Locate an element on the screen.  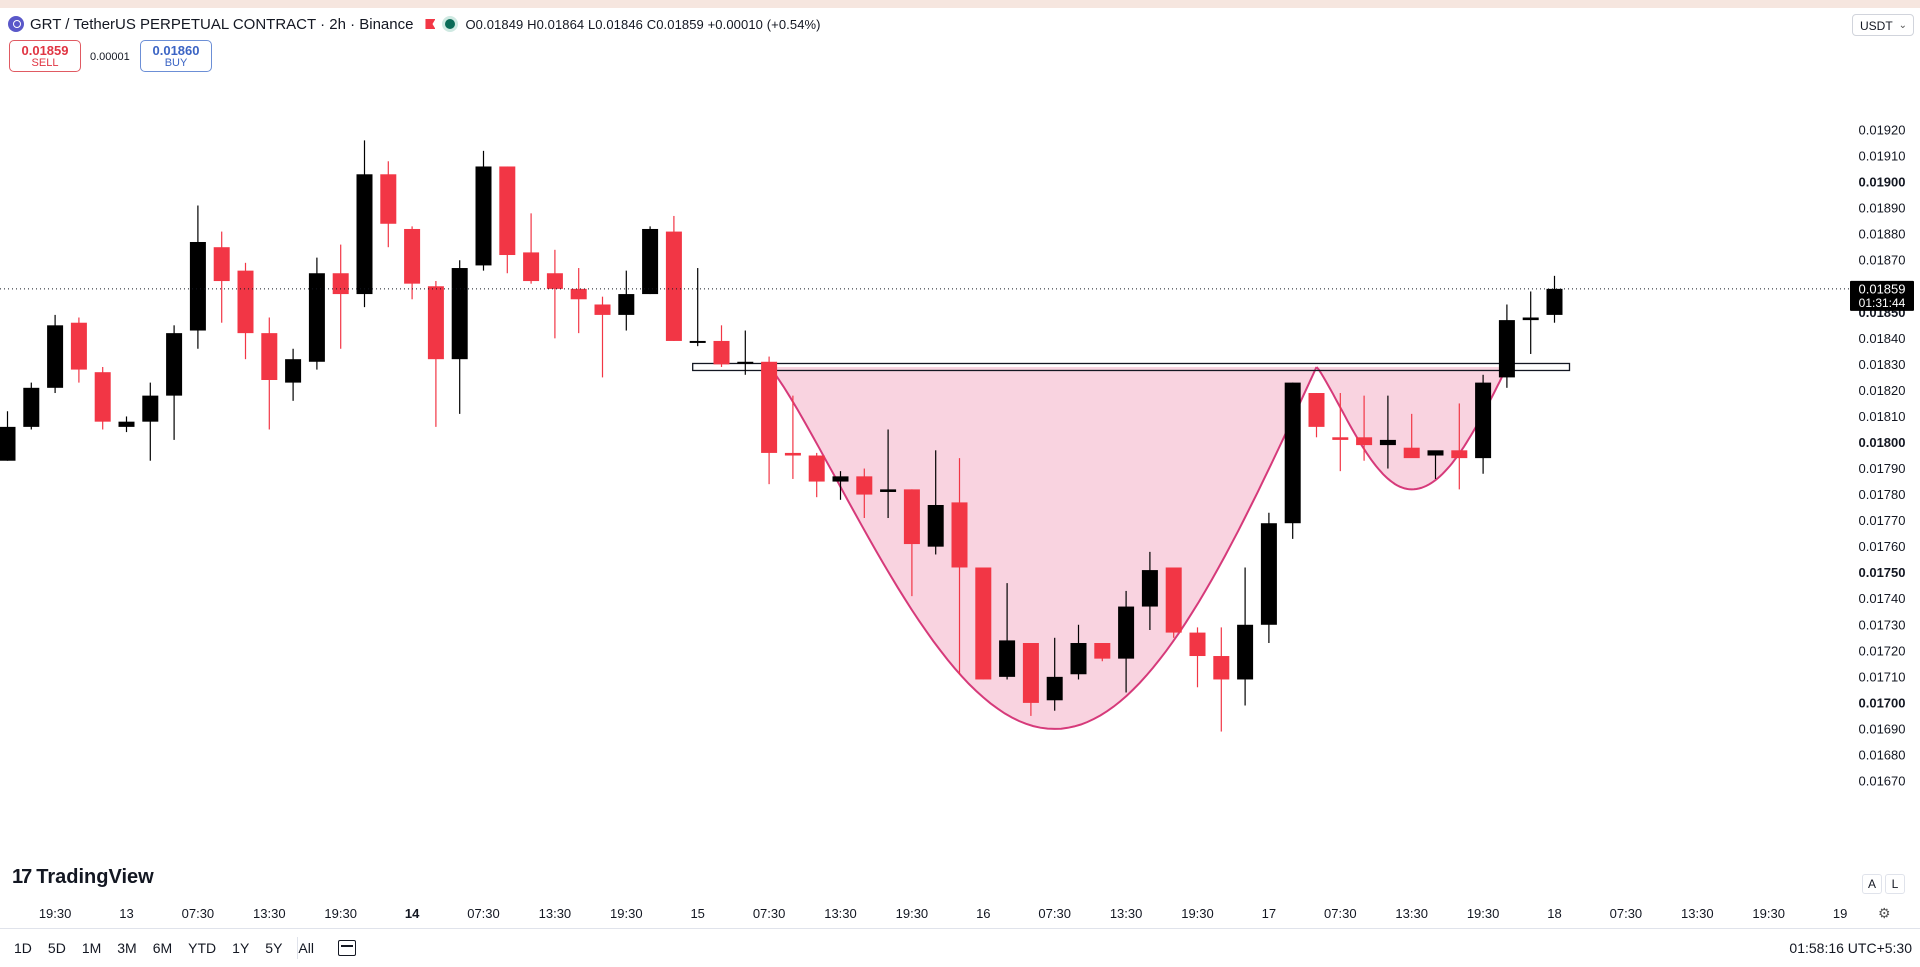
sell-label: SELL is located at coordinates (45, 63).